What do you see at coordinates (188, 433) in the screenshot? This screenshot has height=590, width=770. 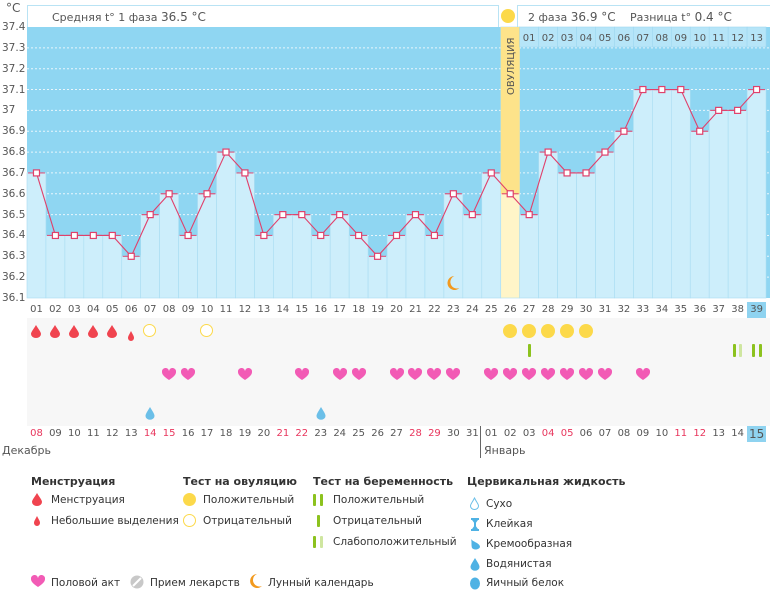 I see `date-label: 16` at bounding box center [188, 433].